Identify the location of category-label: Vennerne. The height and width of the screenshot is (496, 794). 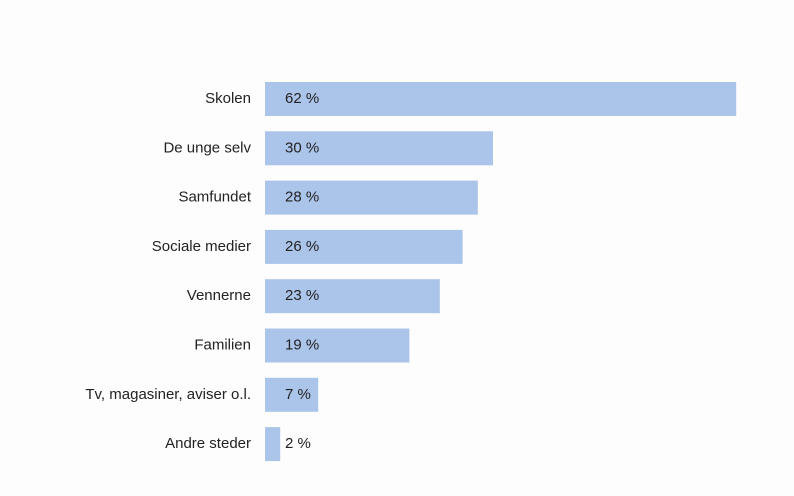
(219, 295).